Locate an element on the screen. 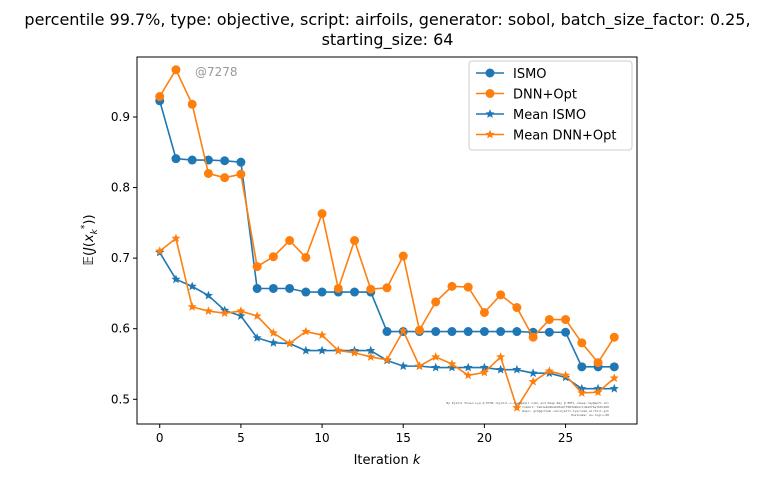 This screenshot has width=775, height=482. x-tick-label: 25 is located at coordinates (565, 438).